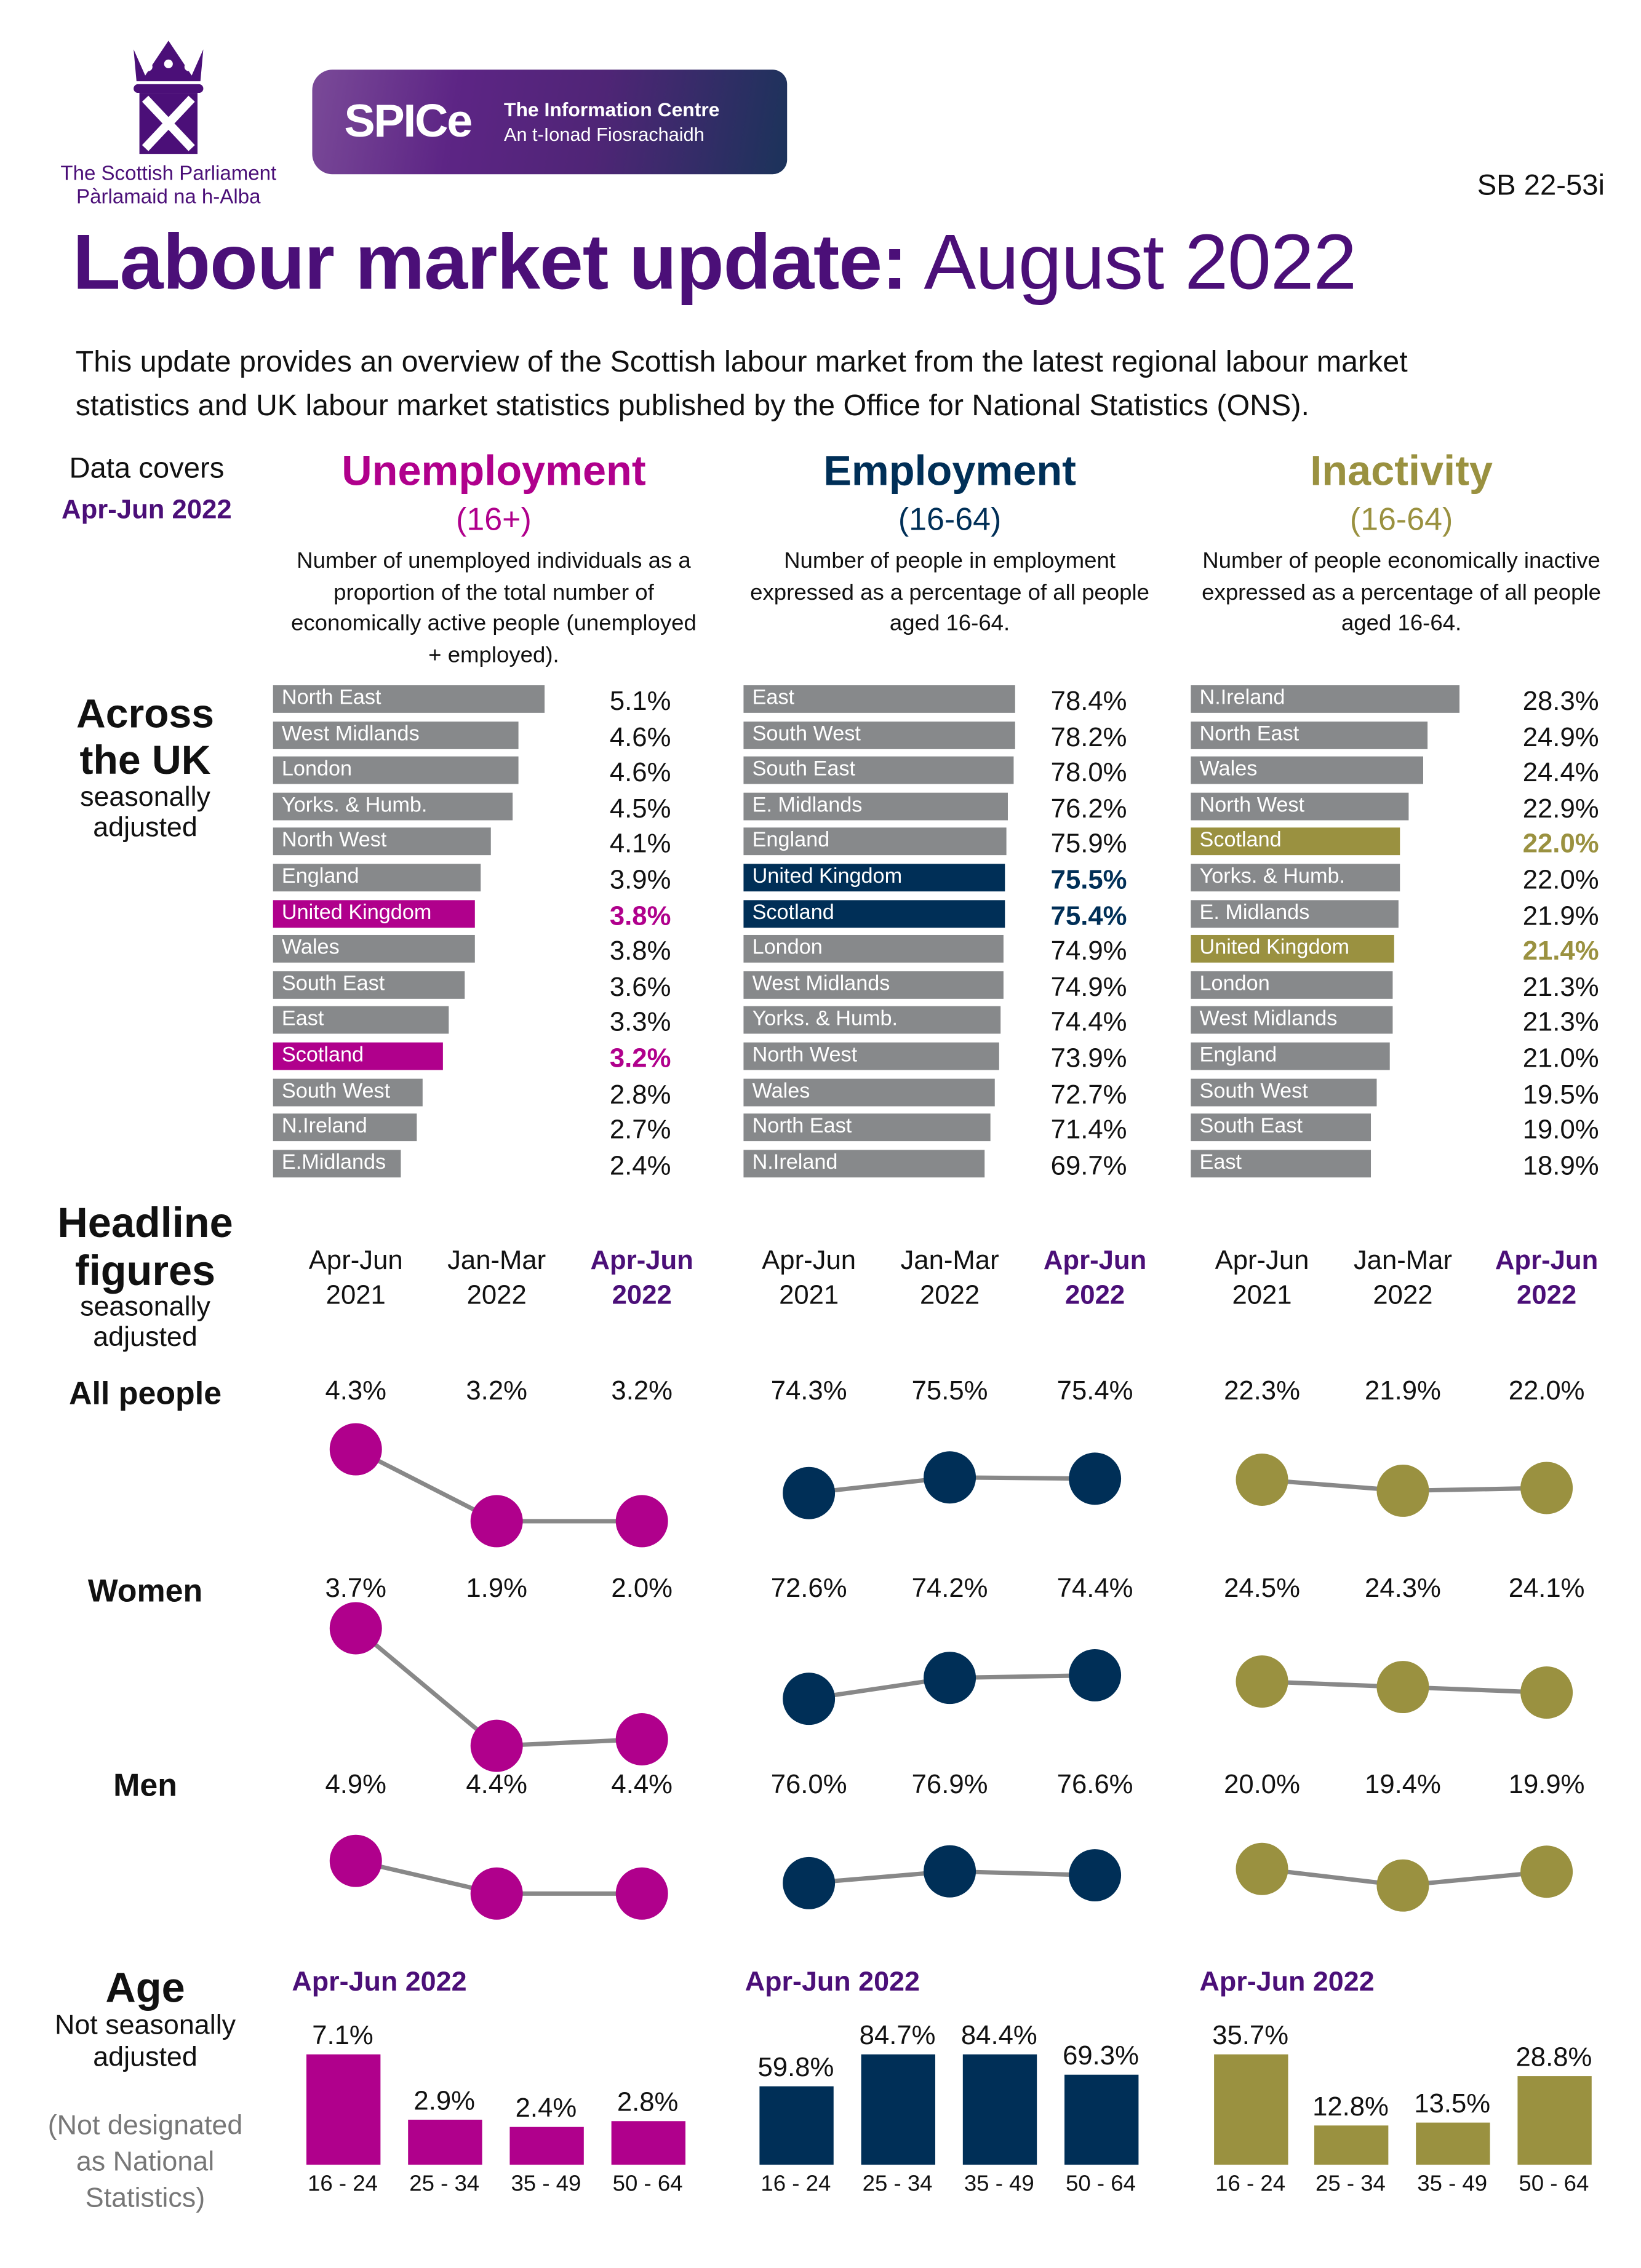 Image resolution: width=1641 pixels, height=2268 pixels. Describe the element at coordinates (1088, 1057) in the screenshot. I see `employment-region-value: 73.9%` at that location.